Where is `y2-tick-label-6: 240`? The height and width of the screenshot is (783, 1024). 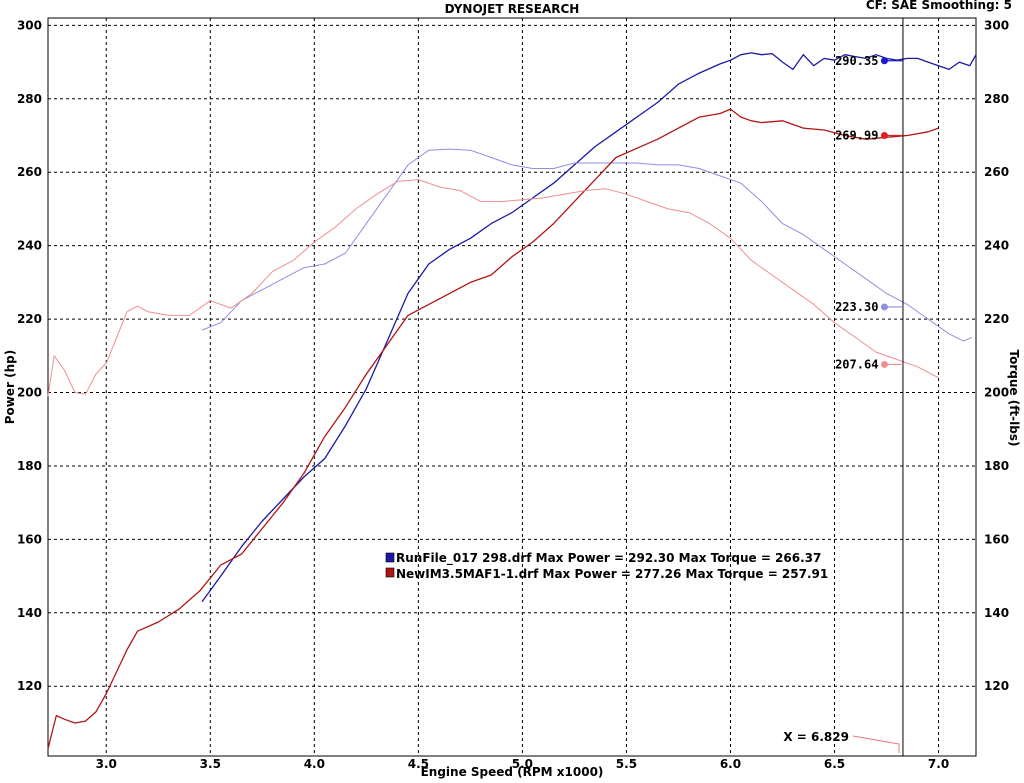
y2-tick-label-6: 240 is located at coordinates (996, 246).